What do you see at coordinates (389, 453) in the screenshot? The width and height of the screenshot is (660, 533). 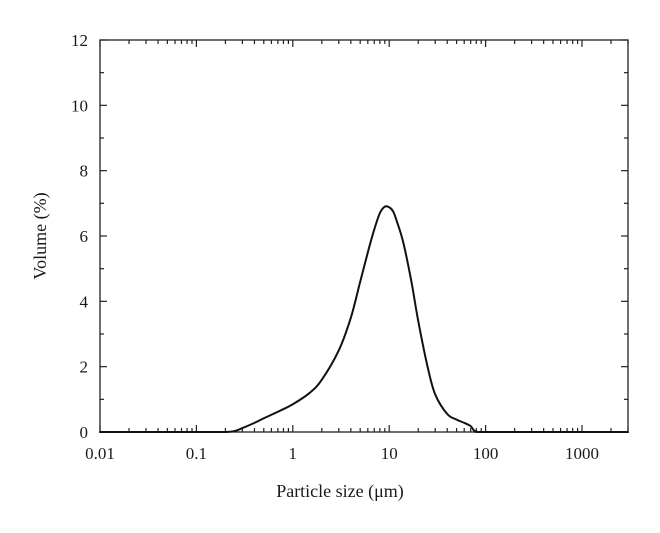 I see `x-tick-label: 10` at bounding box center [389, 453].